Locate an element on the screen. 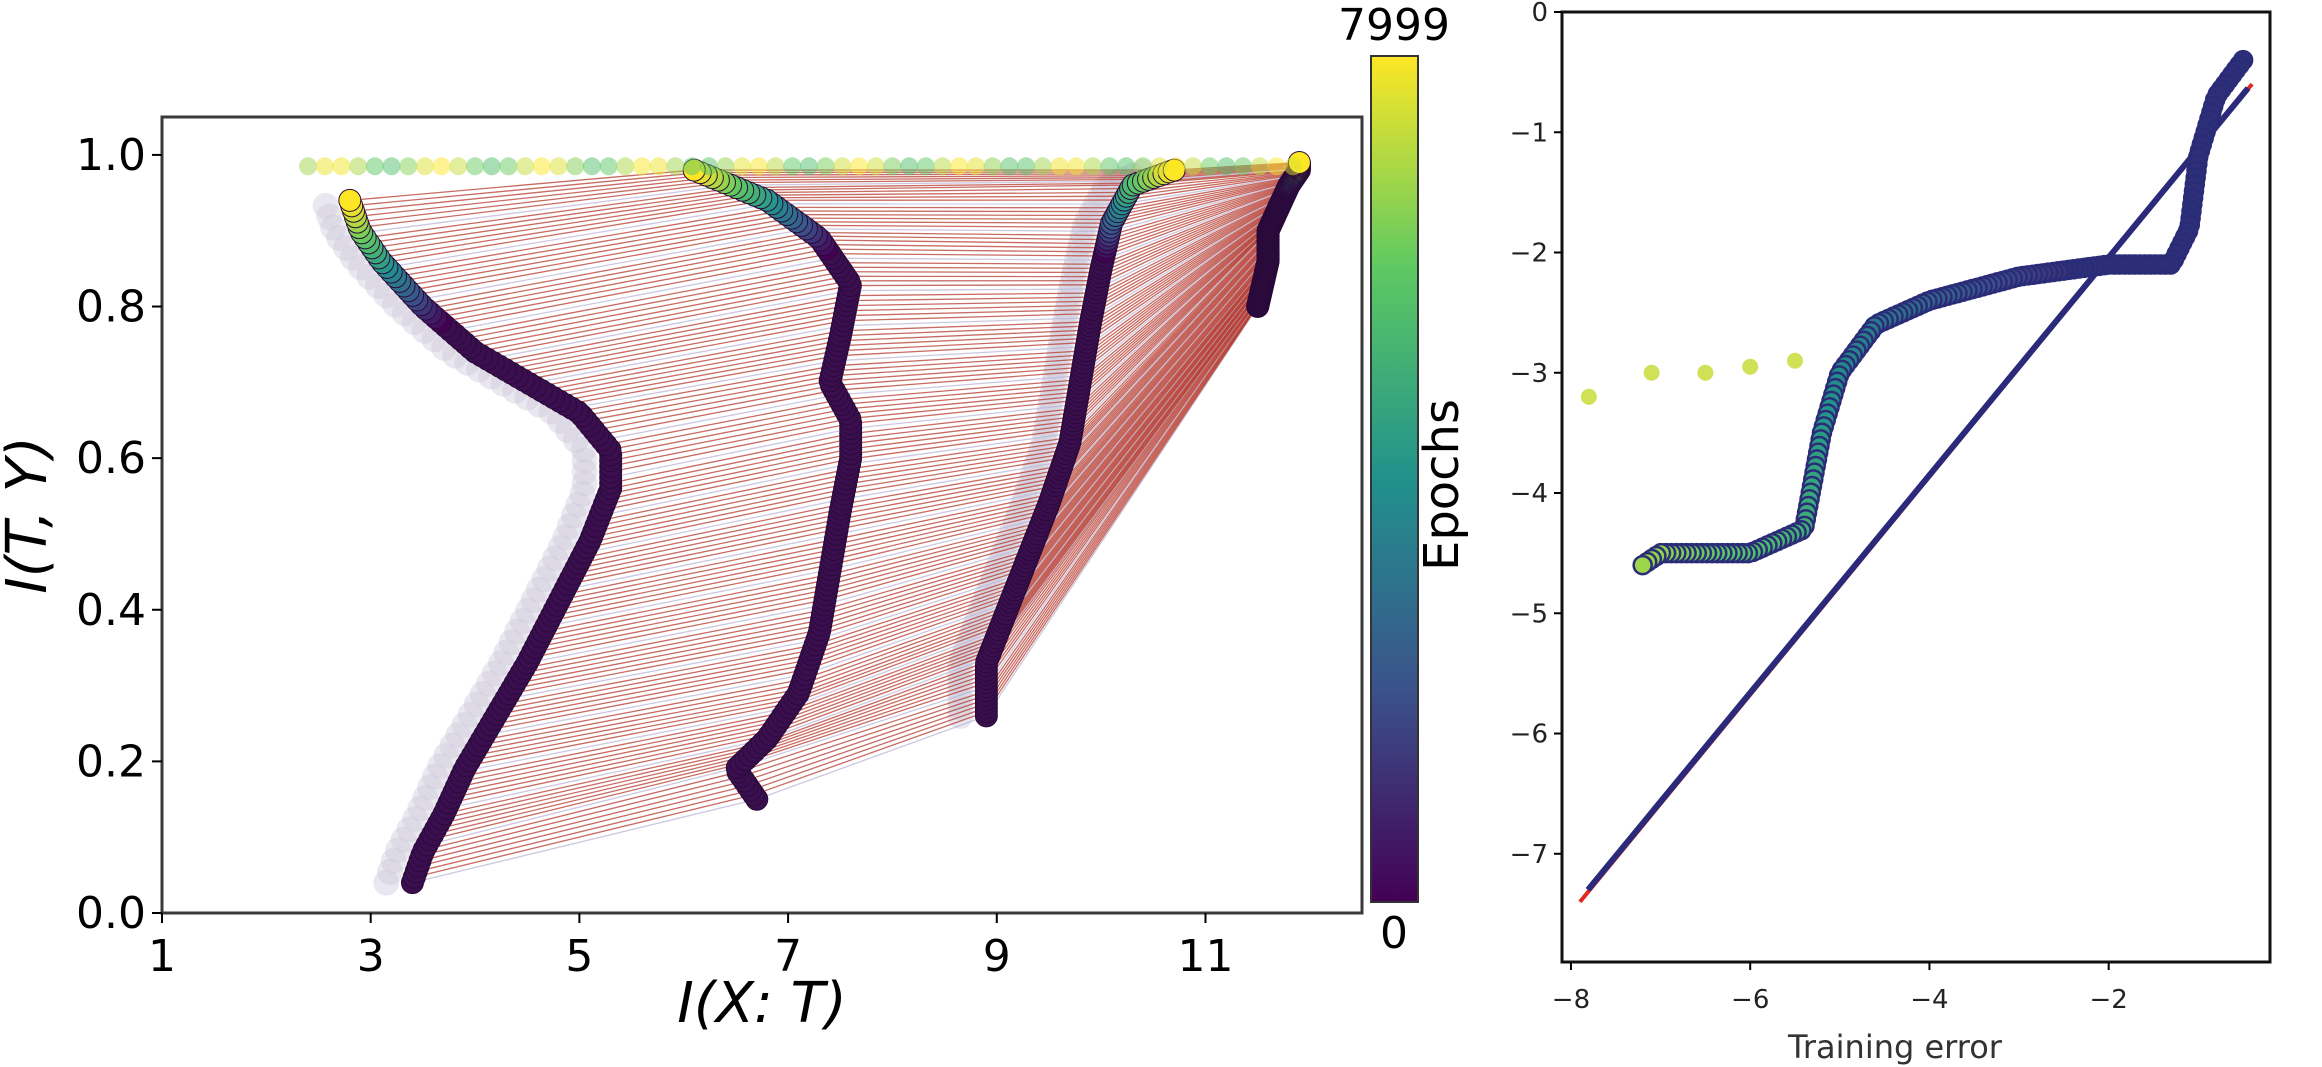 The height and width of the screenshot is (1067, 2322). right-x-tick-label: −8 is located at coordinates (1571, 1000).